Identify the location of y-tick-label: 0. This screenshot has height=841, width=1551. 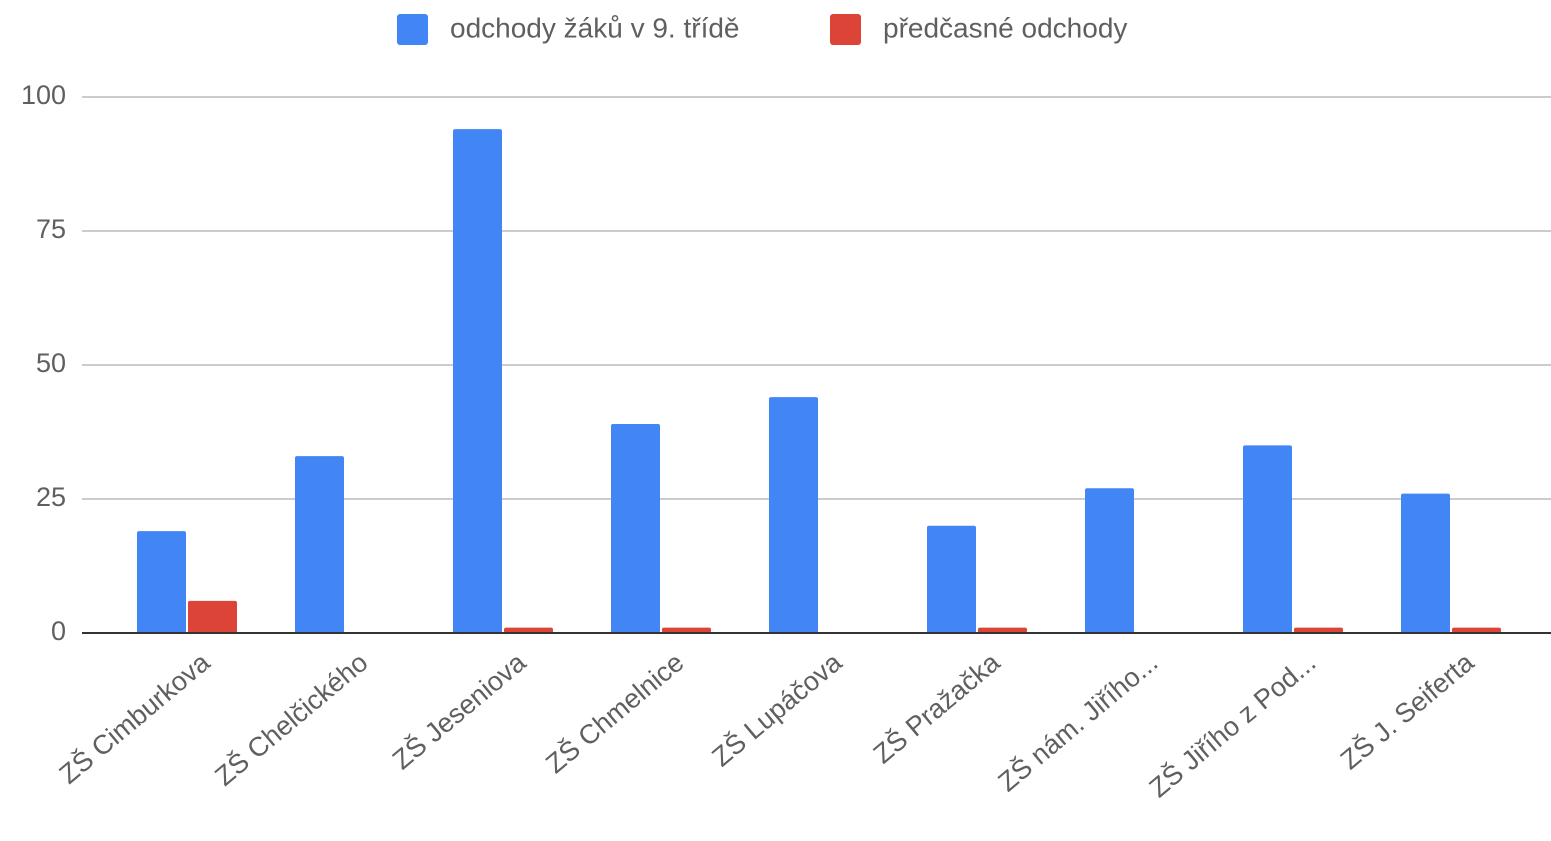
(58, 631).